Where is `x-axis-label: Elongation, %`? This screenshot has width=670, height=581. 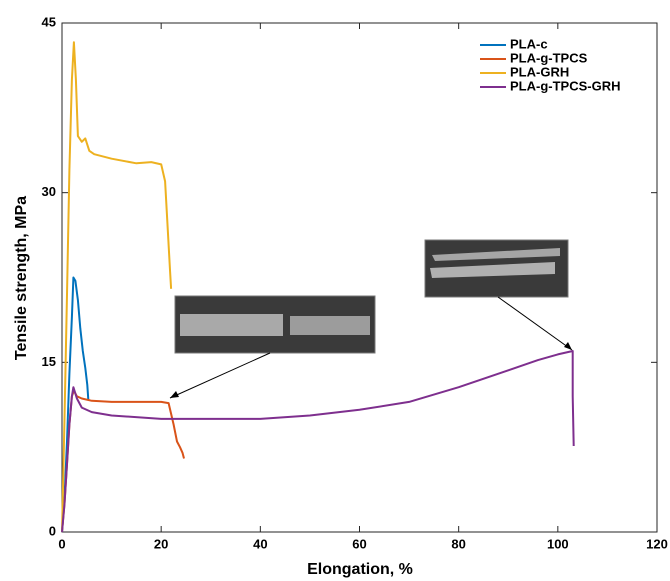
x-axis-label: Elongation, % is located at coordinates (360, 569).